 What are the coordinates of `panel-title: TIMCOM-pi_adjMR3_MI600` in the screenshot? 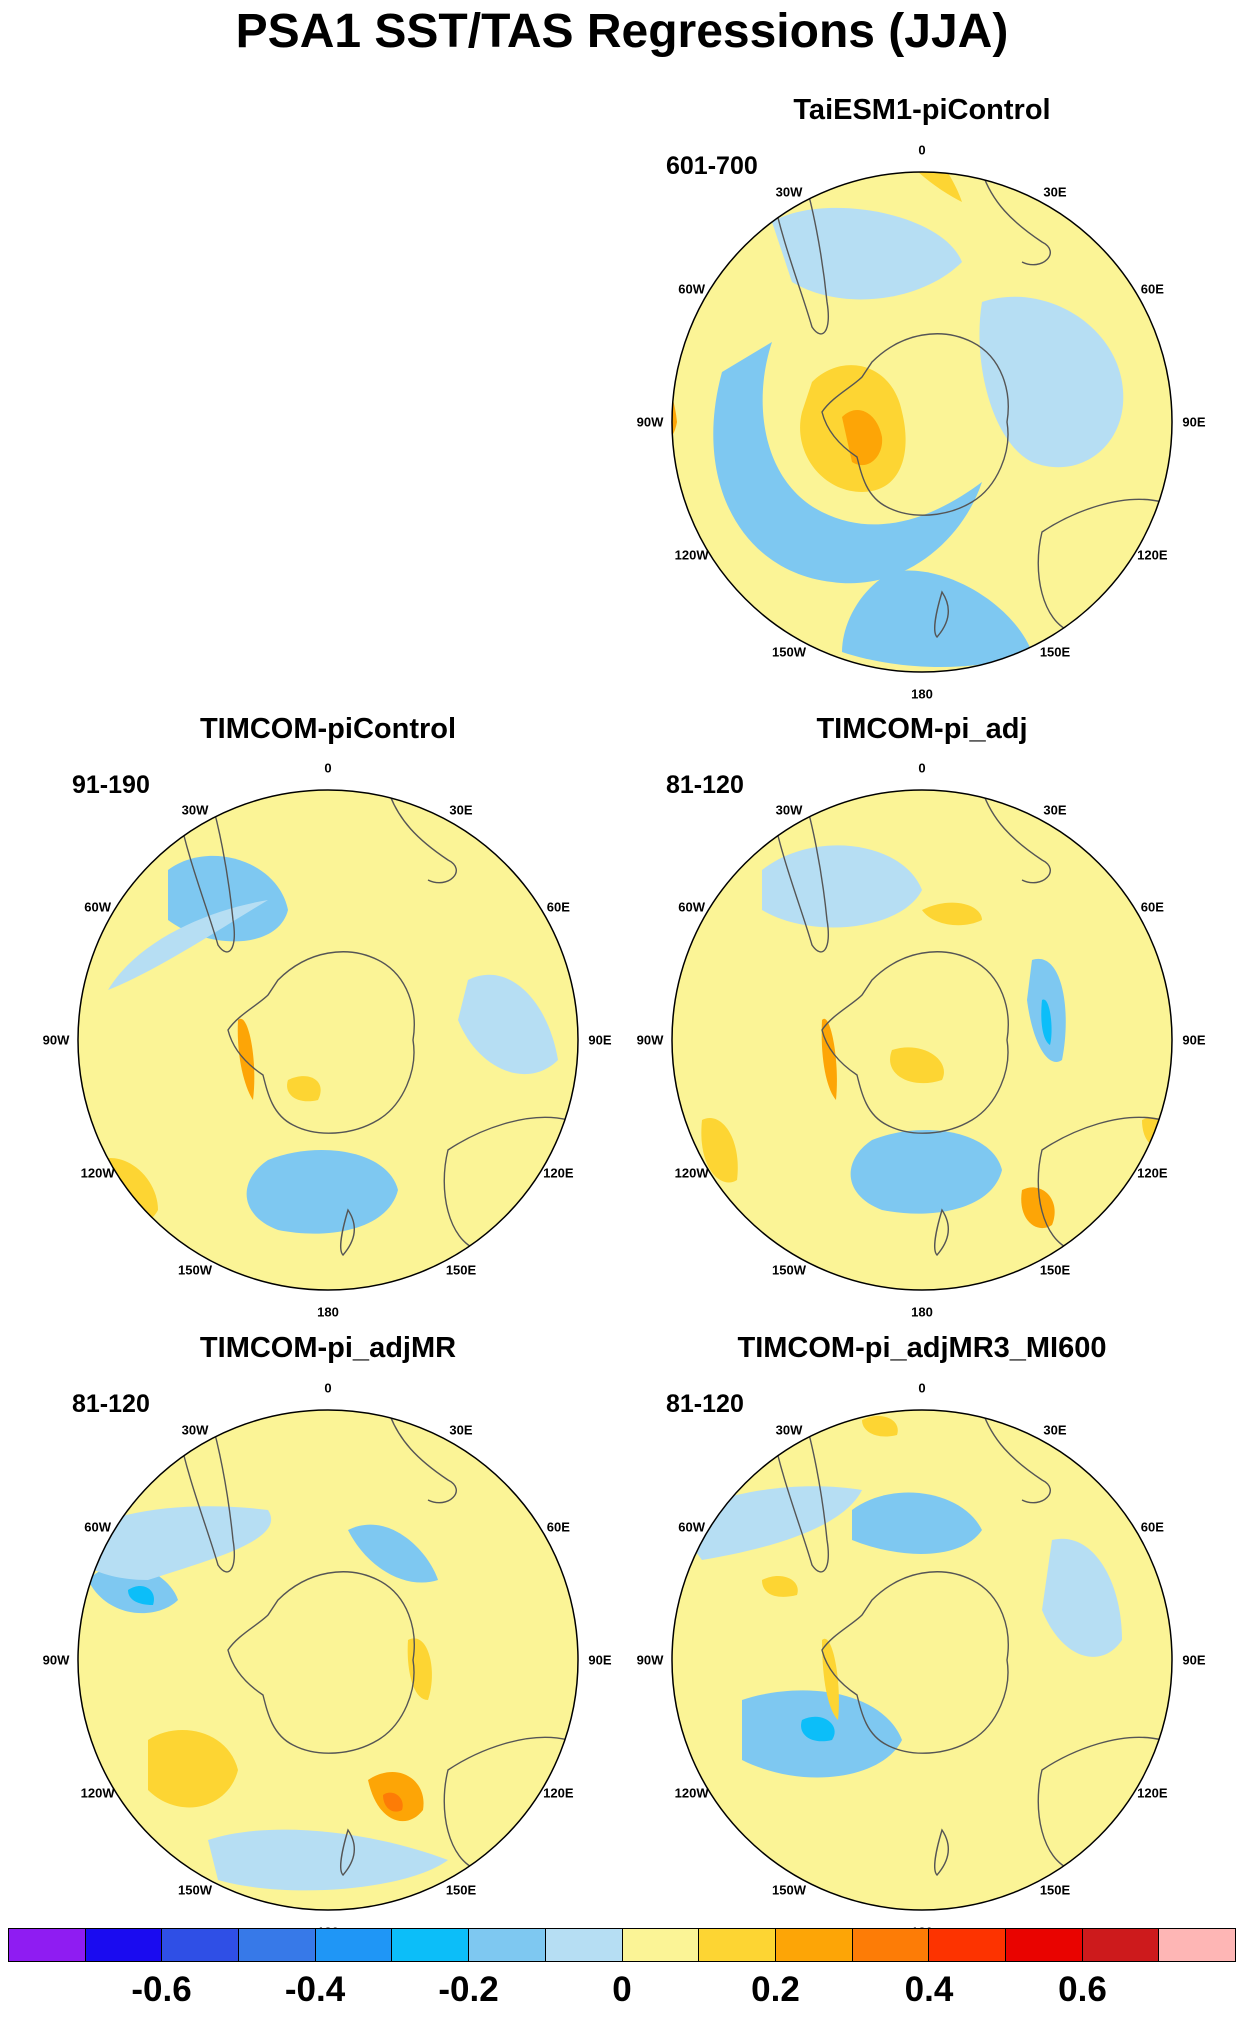 It's located at (922, 1348).